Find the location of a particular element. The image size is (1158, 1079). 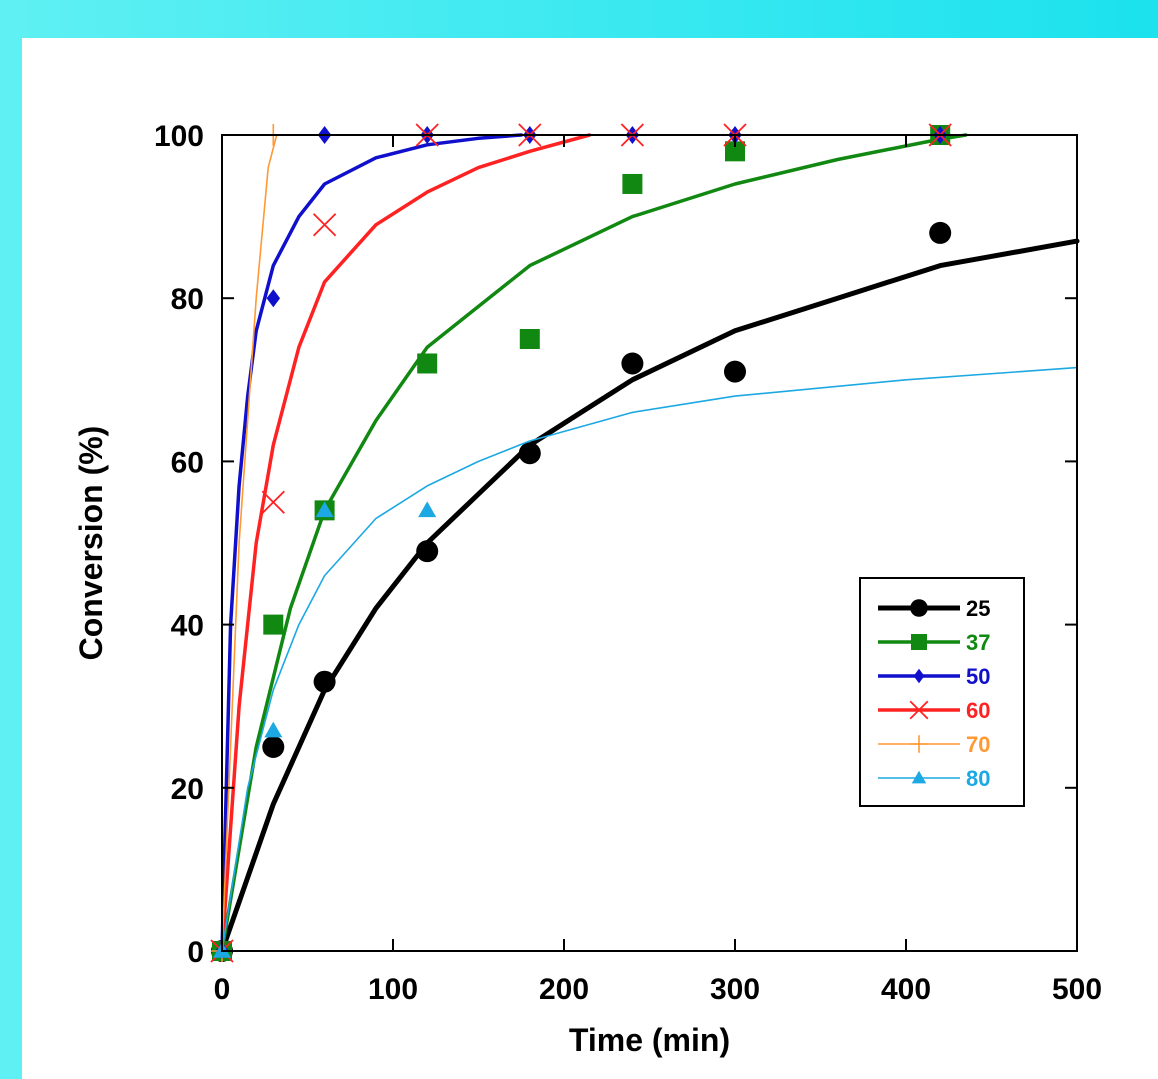

legend-entry-50: 50 is located at coordinates (934, 676).